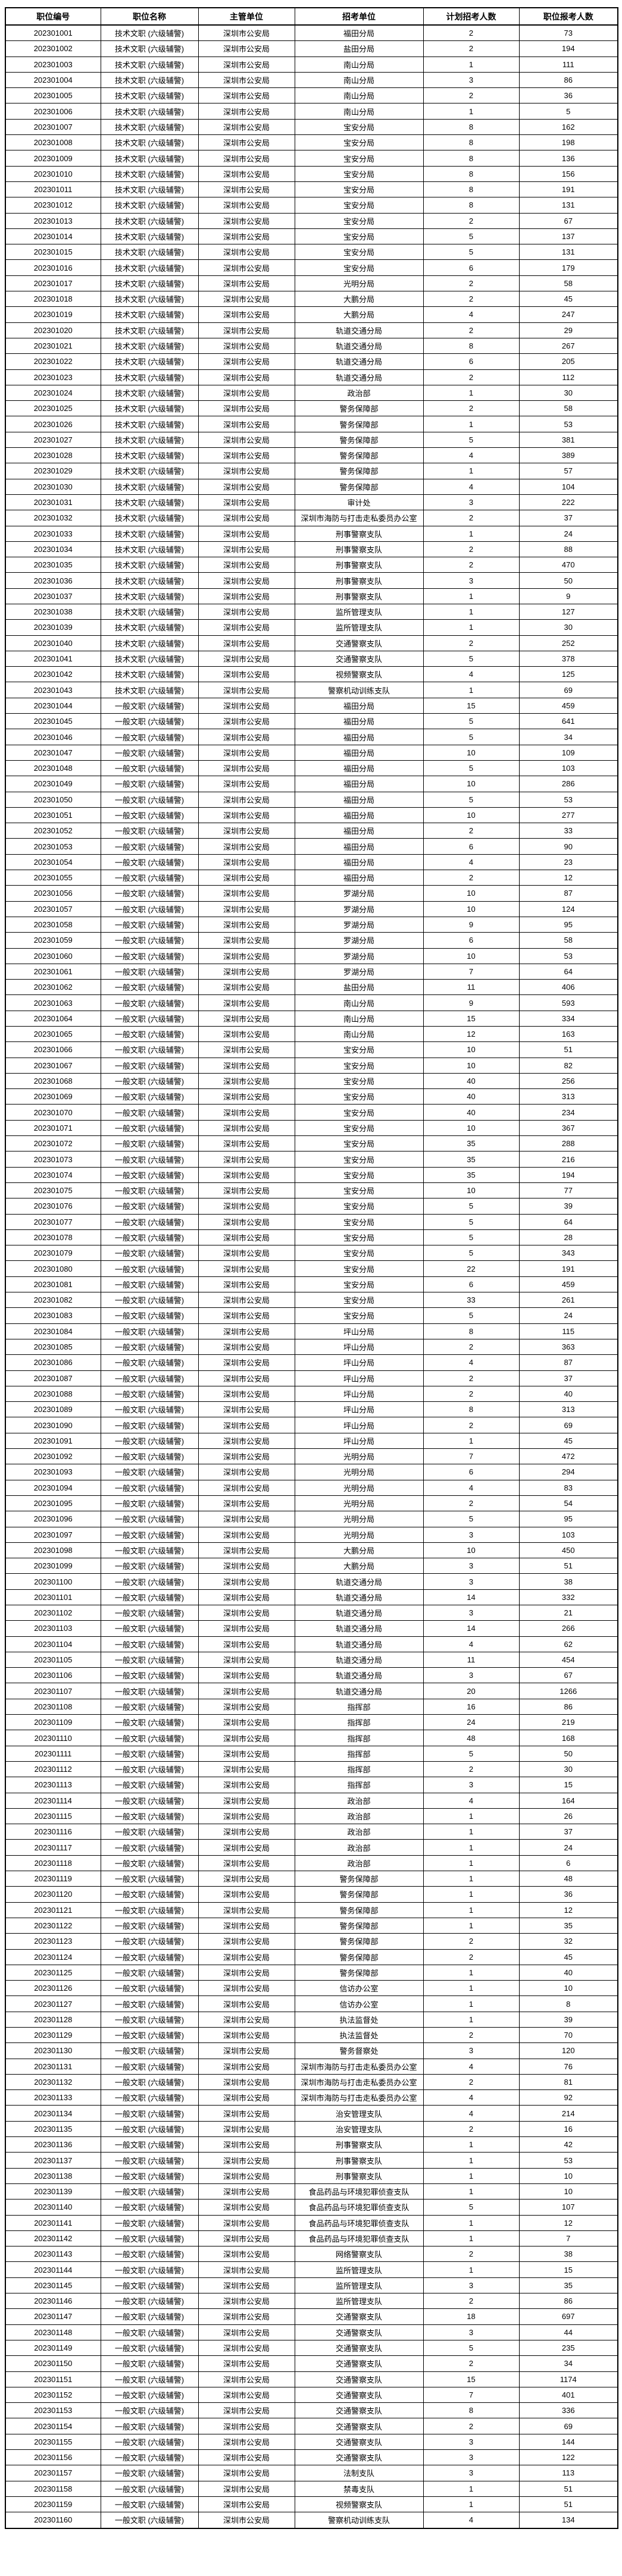 This screenshot has width=622, height=2576. I want to click on cell-recruiting-unit: 警察机动训练支队, so click(359, 690).